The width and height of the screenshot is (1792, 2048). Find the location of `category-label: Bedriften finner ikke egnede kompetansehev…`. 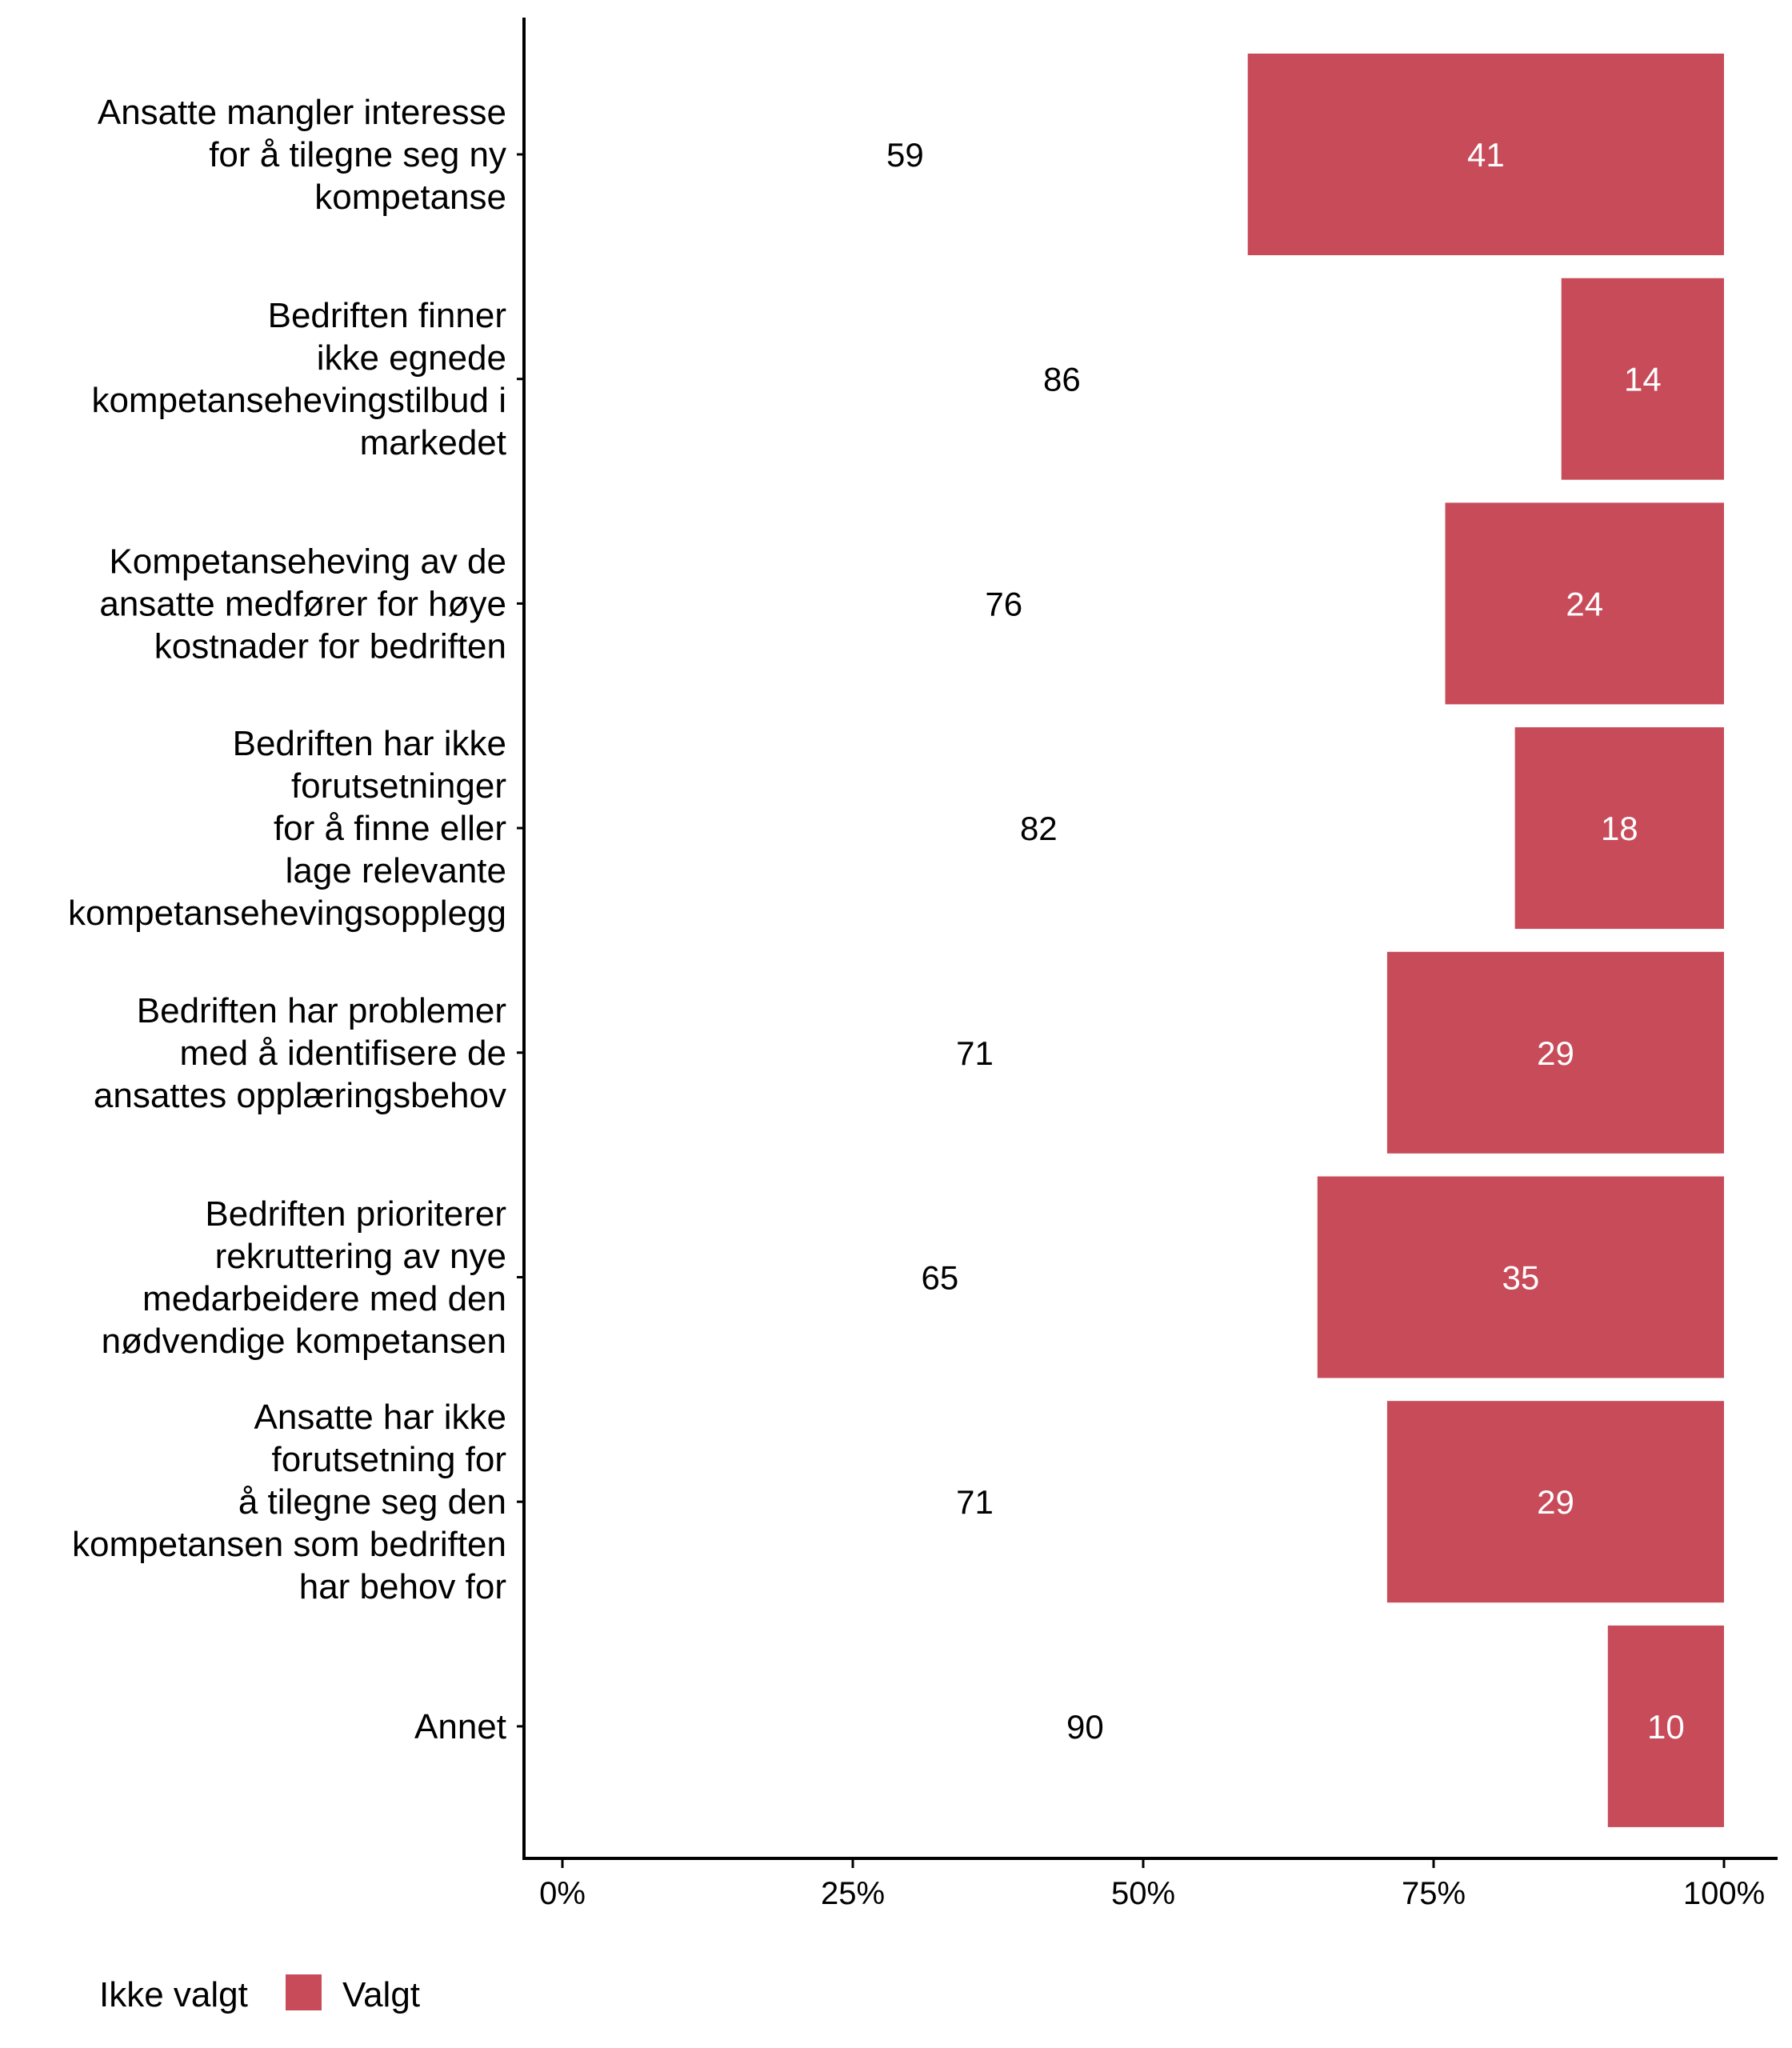

category-label: Bedriften finner ikke egnede kompetansehev… is located at coordinates (298, 379).